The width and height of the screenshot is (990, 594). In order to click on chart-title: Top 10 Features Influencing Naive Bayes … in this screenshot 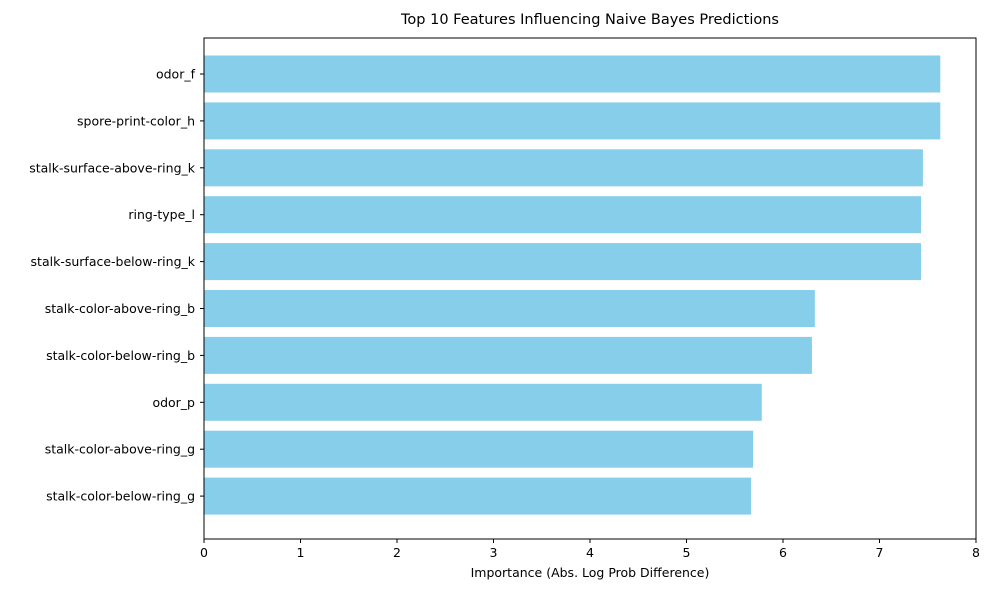, I will do `click(589, 20)`.